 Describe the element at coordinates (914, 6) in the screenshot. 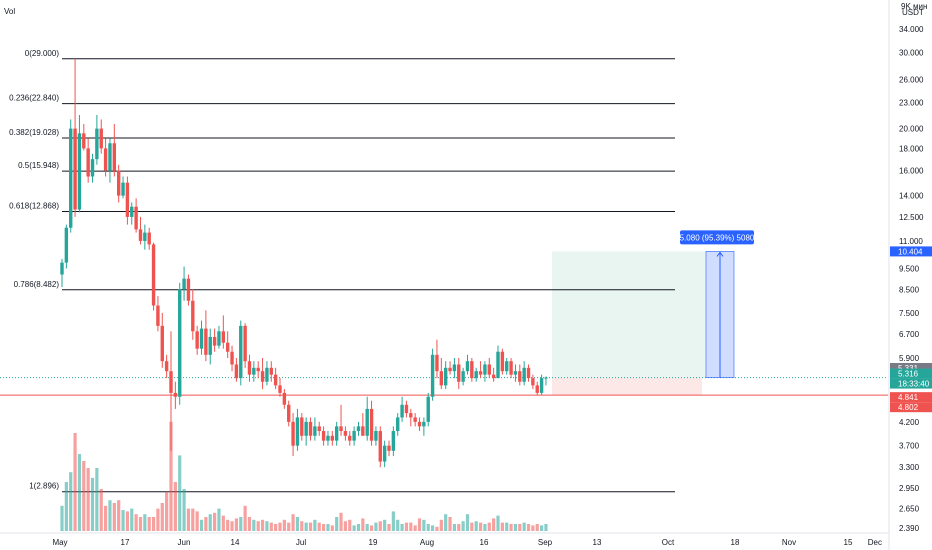

I see `axis-scale-label: 9K мин` at that location.